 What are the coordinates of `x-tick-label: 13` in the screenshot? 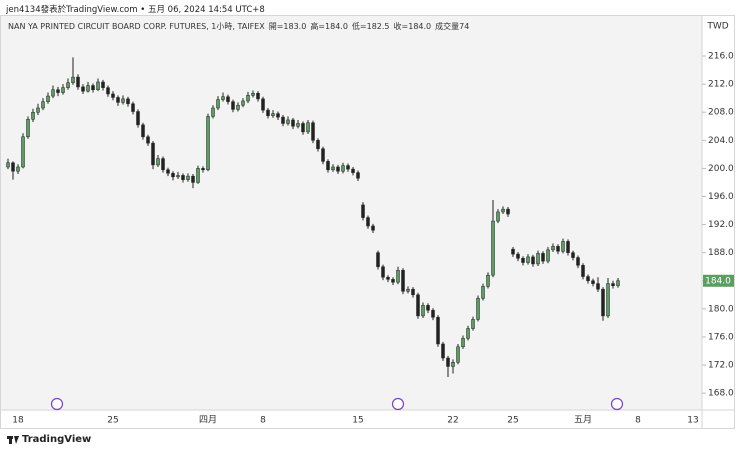 It's located at (692, 421).